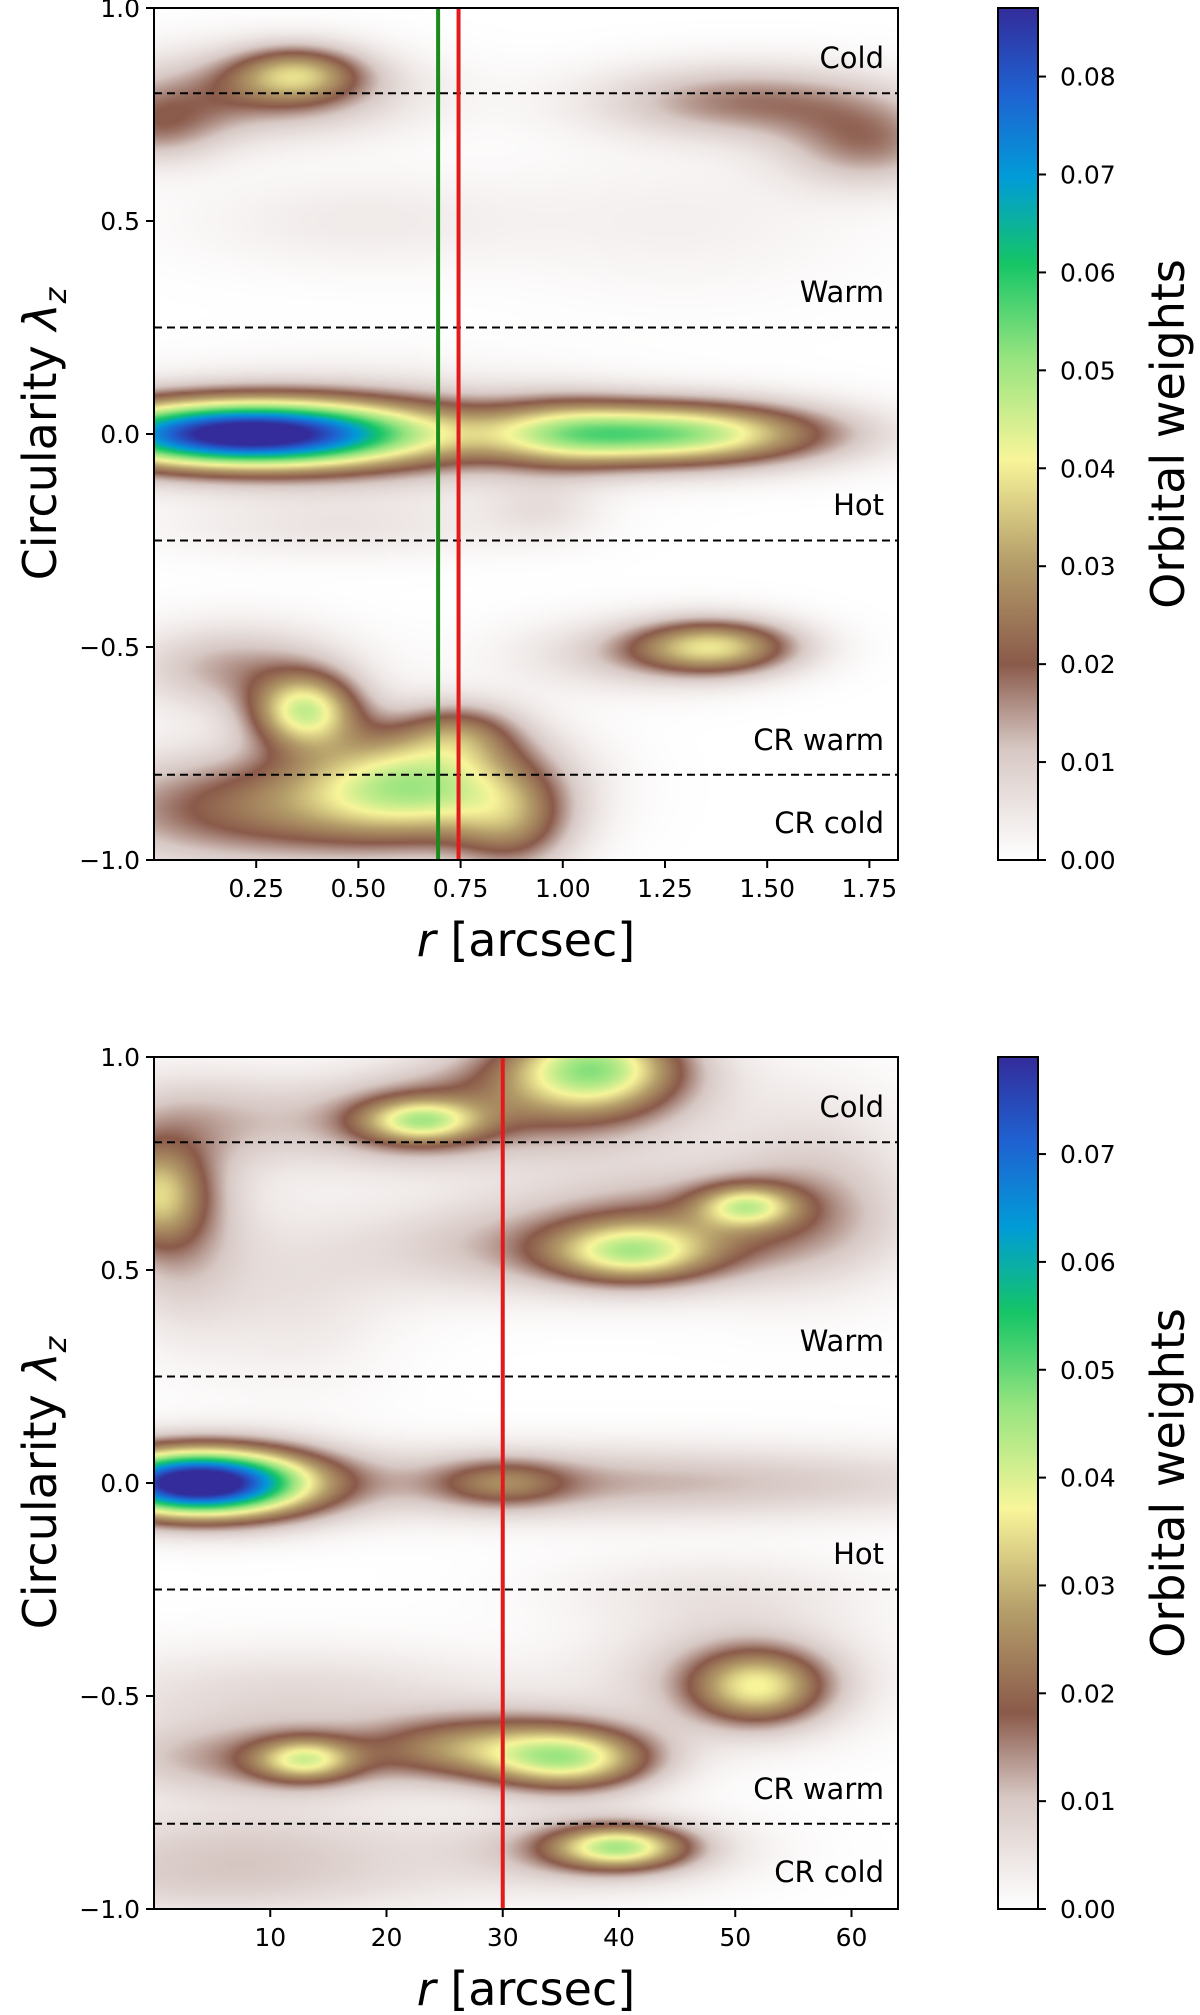 The width and height of the screenshot is (1200, 2015). I want to click on x-tick-label: 30, so click(503, 1937).